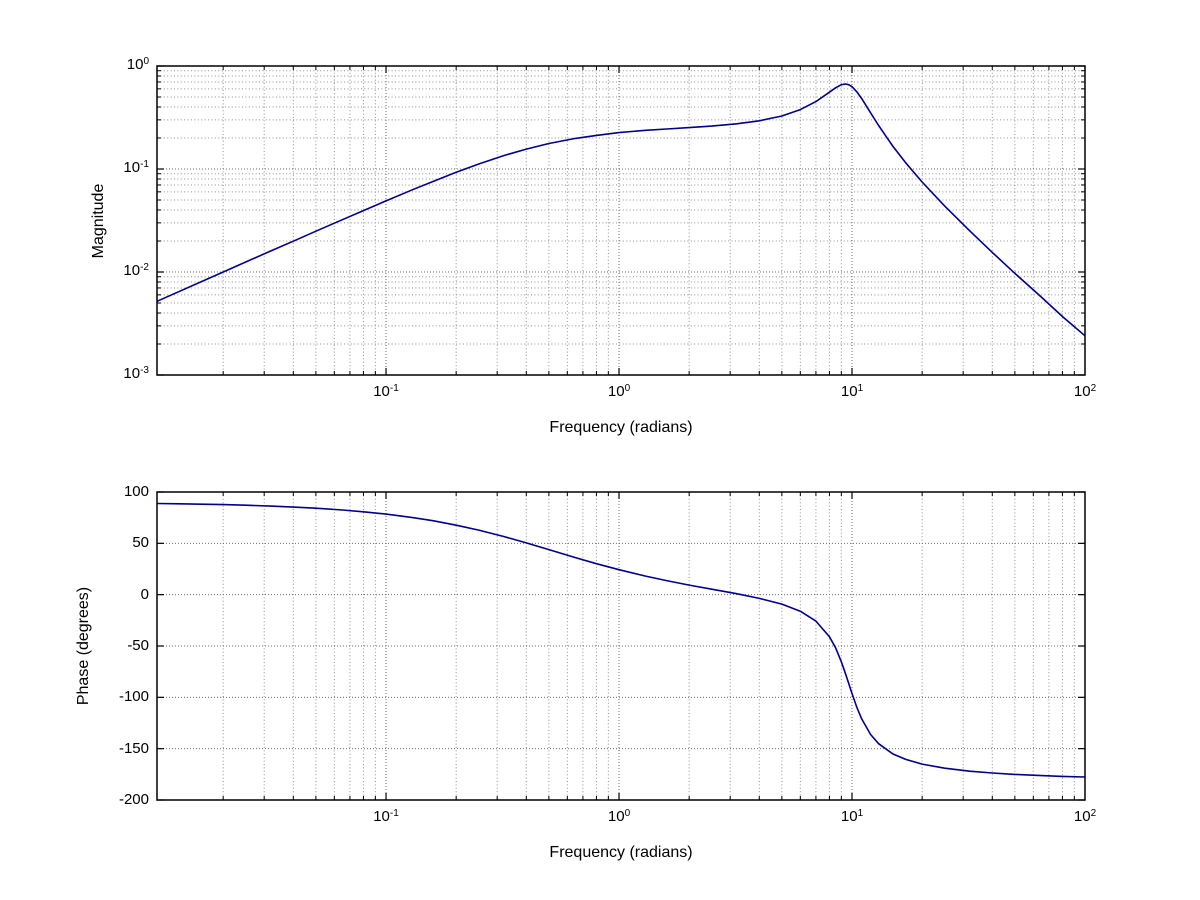  What do you see at coordinates (144, 594) in the screenshot?
I see `y-tick-label: 0` at bounding box center [144, 594].